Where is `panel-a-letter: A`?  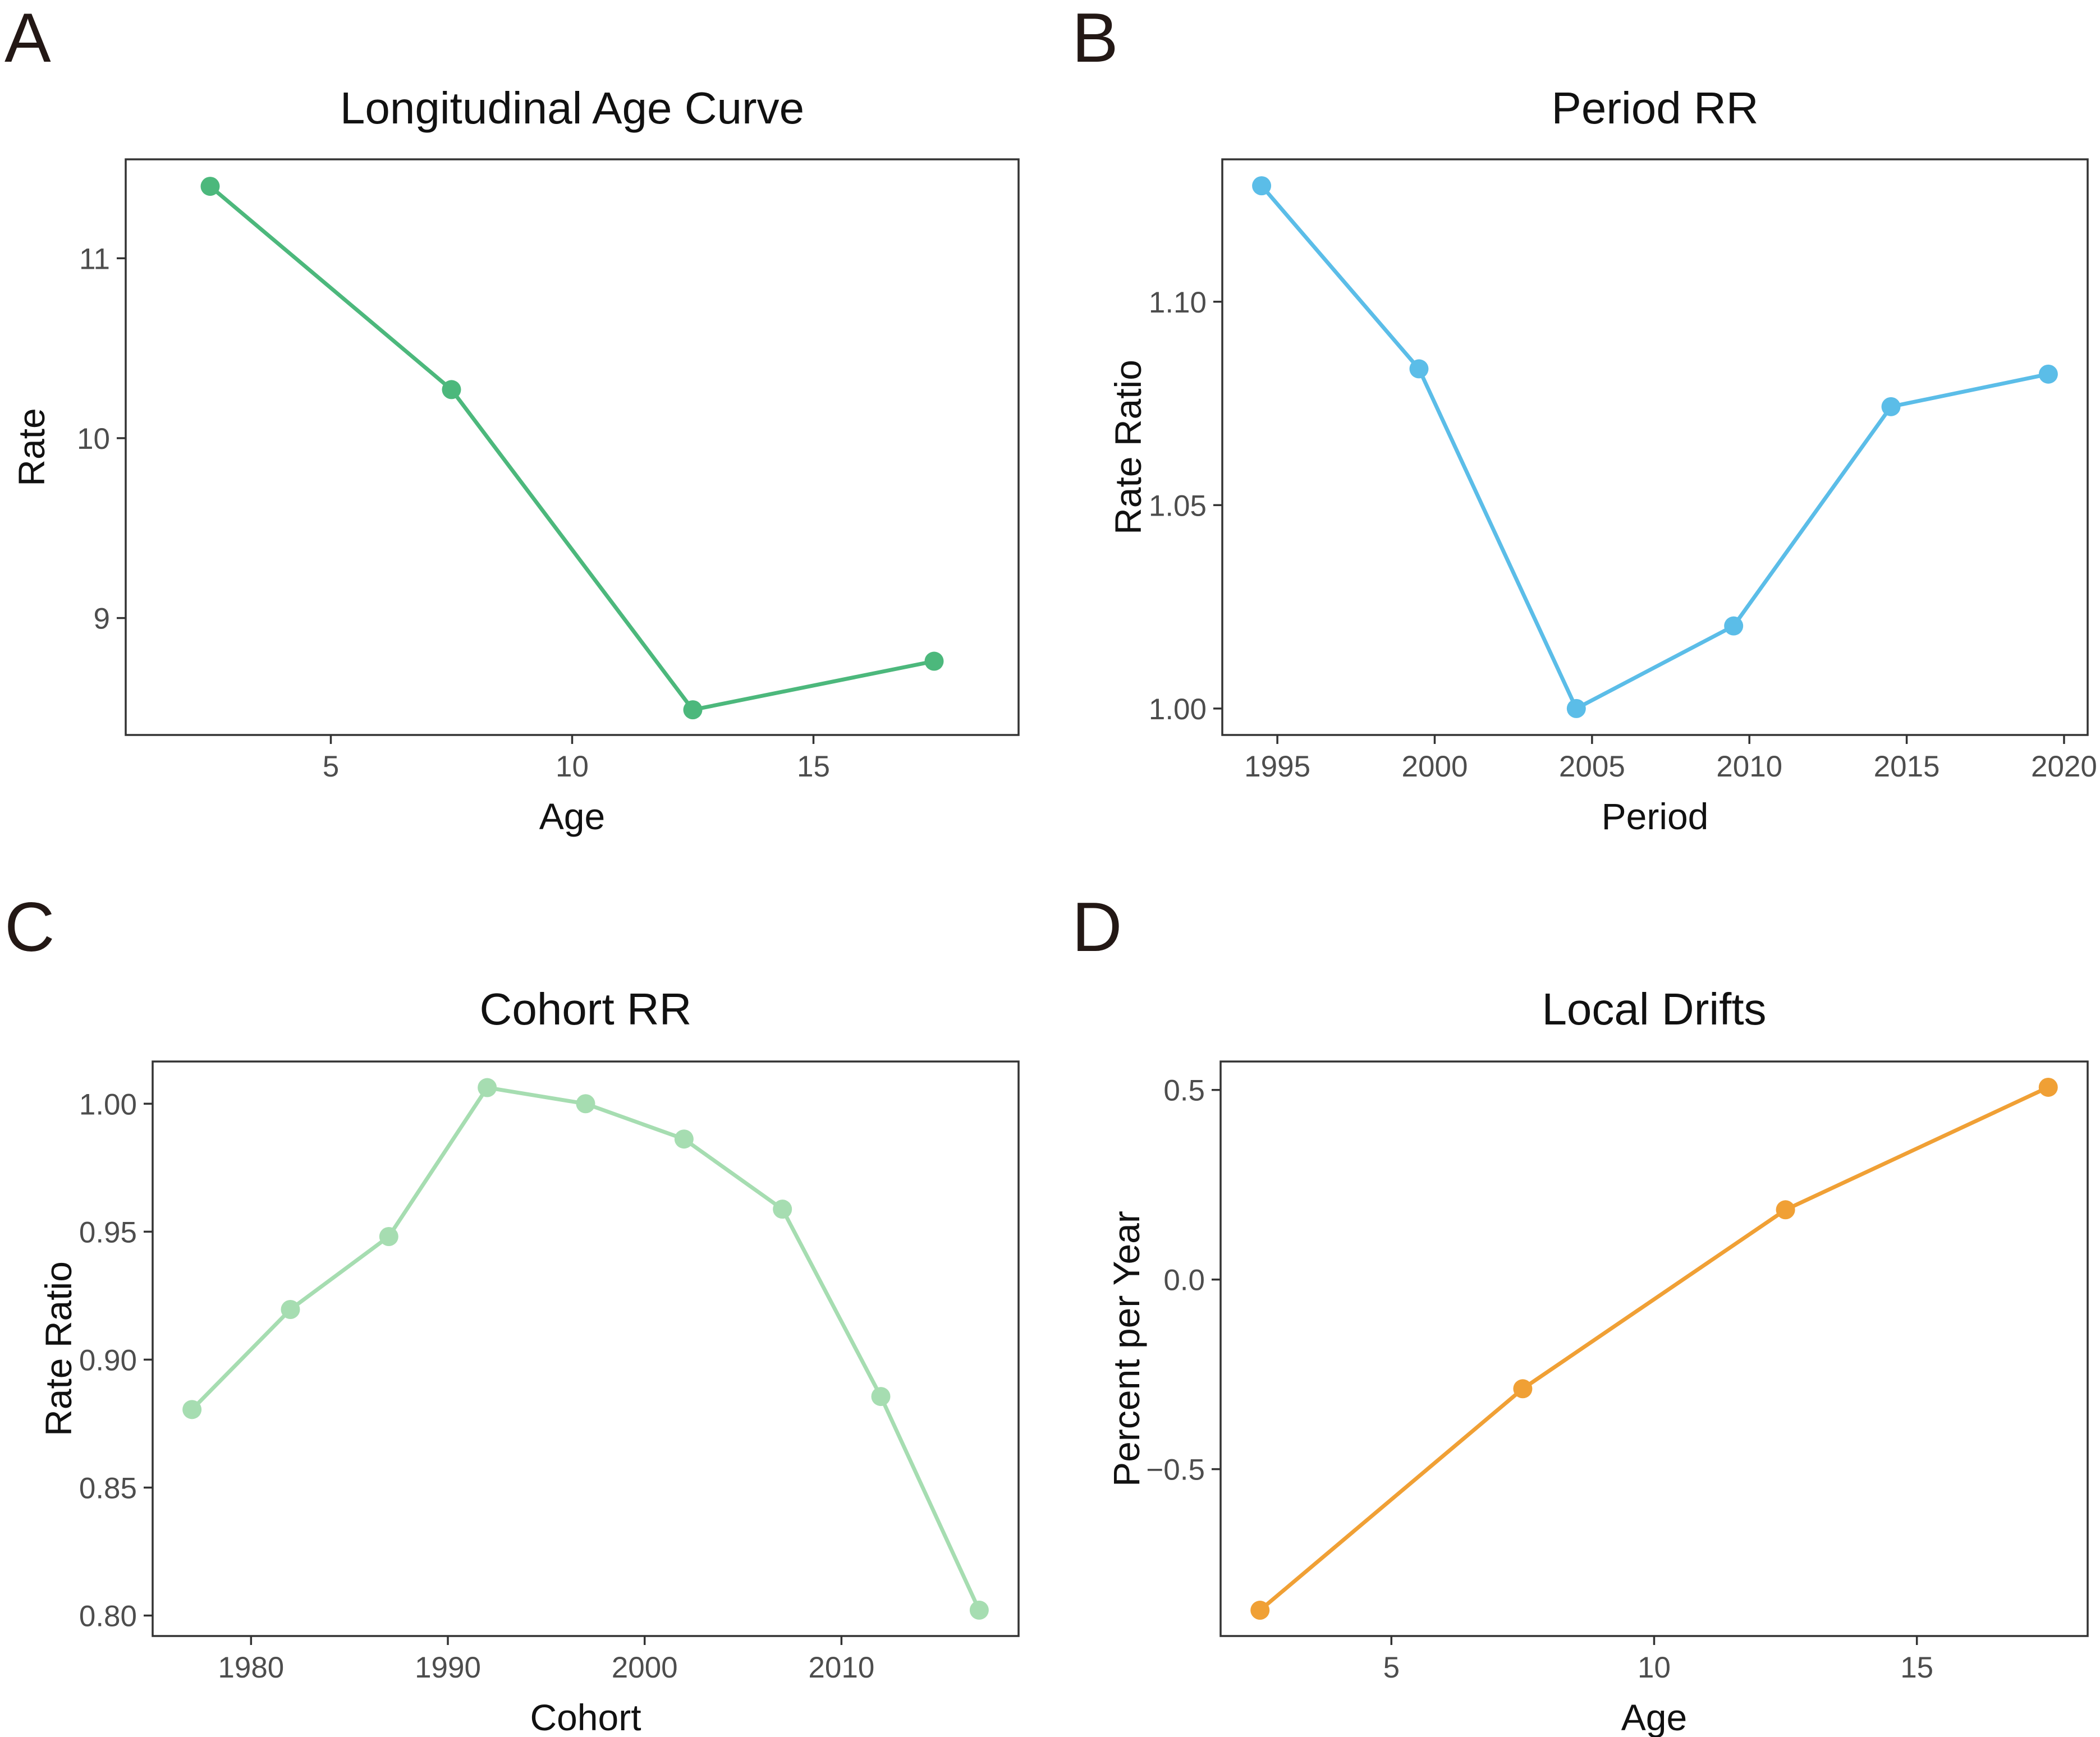
panel-a-letter: A is located at coordinates (27, 38).